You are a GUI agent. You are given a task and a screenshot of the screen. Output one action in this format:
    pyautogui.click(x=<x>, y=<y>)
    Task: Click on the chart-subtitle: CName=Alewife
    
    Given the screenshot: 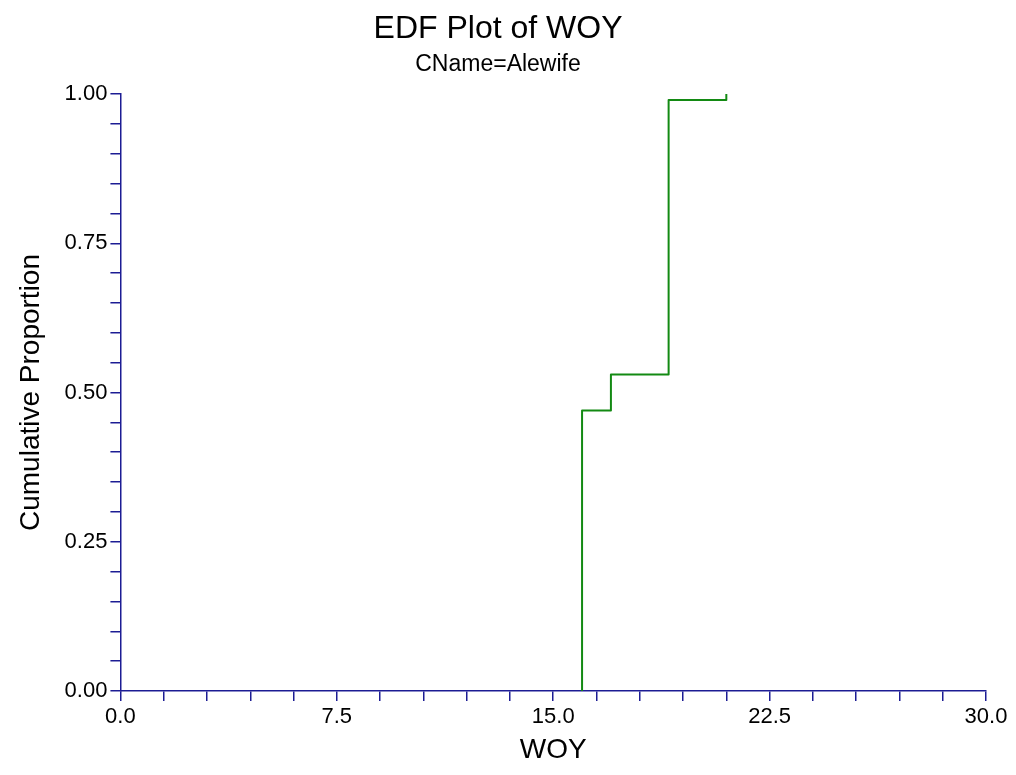 What is the action you would take?
    pyautogui.click(x=498, y=62)
    